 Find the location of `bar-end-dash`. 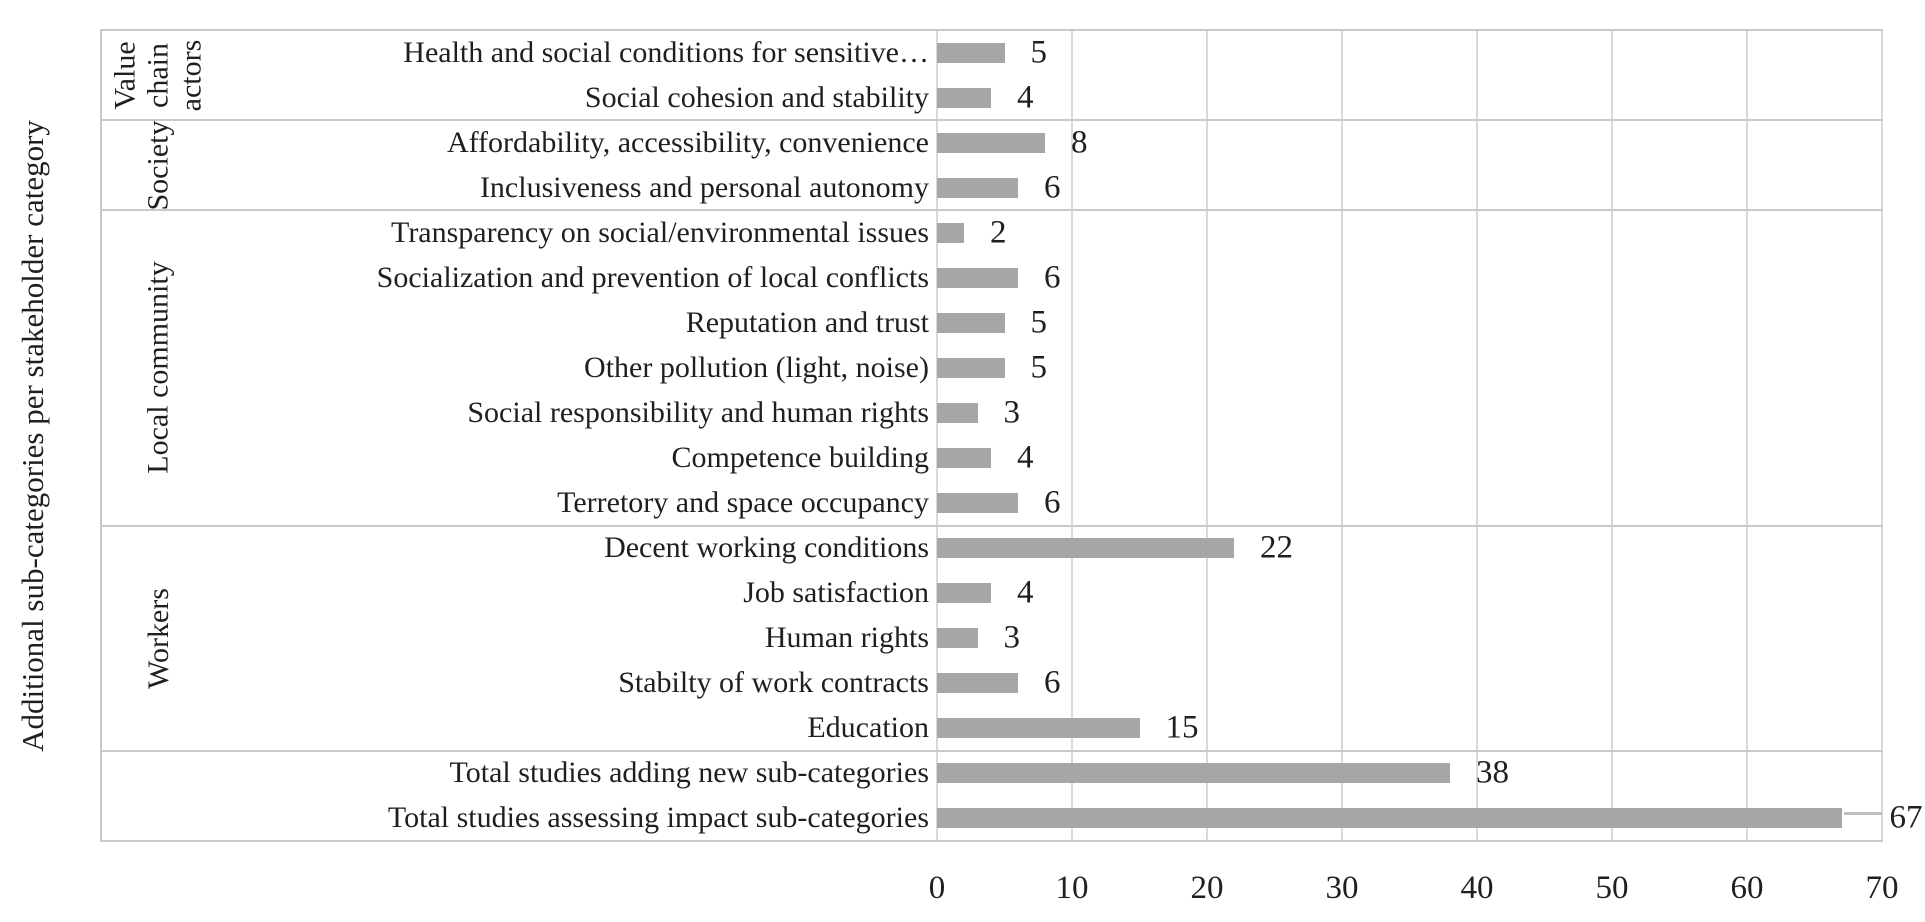

bar-end-dash is located at coordinates (1862, 814).